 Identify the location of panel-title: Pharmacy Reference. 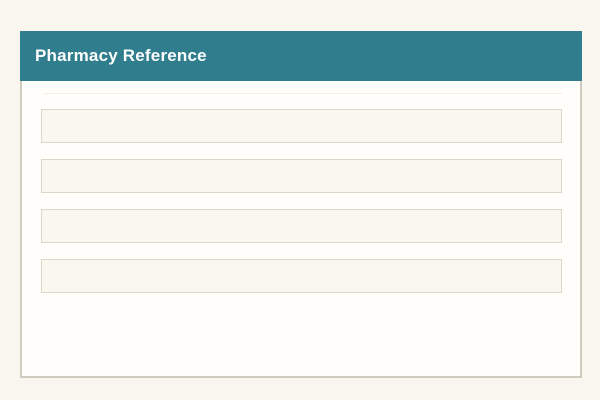
(121, 55).